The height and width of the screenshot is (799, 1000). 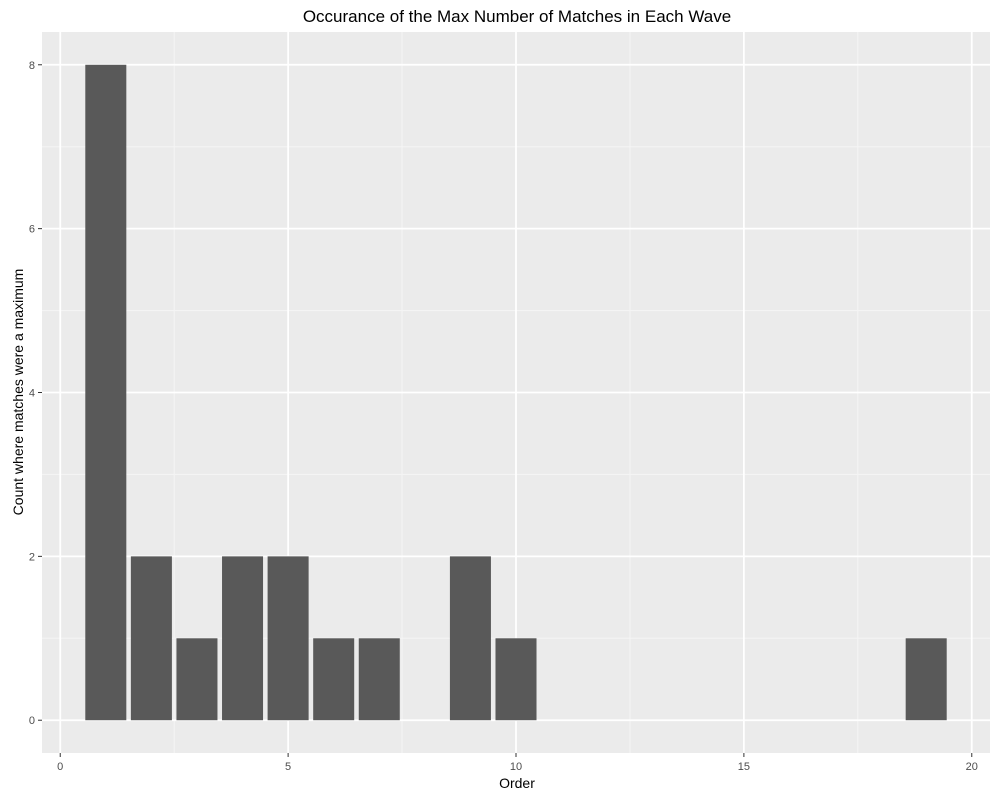 I want to click on x-axis-ticks: 0 5 10 15 20, so click(x=517, y=763).